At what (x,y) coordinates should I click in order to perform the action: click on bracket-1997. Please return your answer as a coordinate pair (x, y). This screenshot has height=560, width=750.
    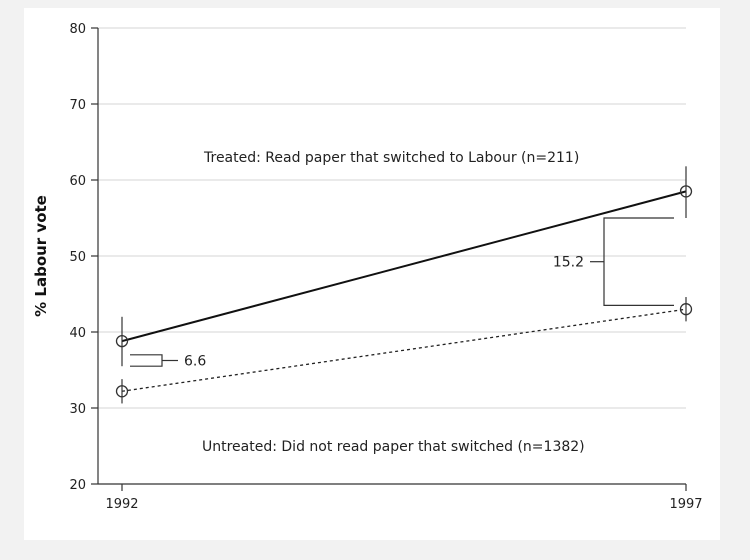
    Looking at the image, I should click on (638, 261).